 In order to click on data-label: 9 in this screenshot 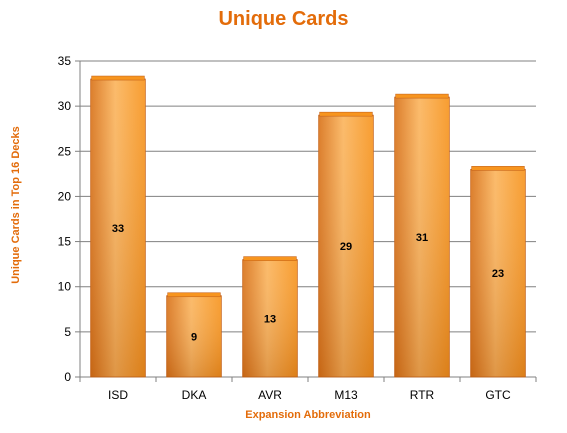, I will do `click(194, 337)`.